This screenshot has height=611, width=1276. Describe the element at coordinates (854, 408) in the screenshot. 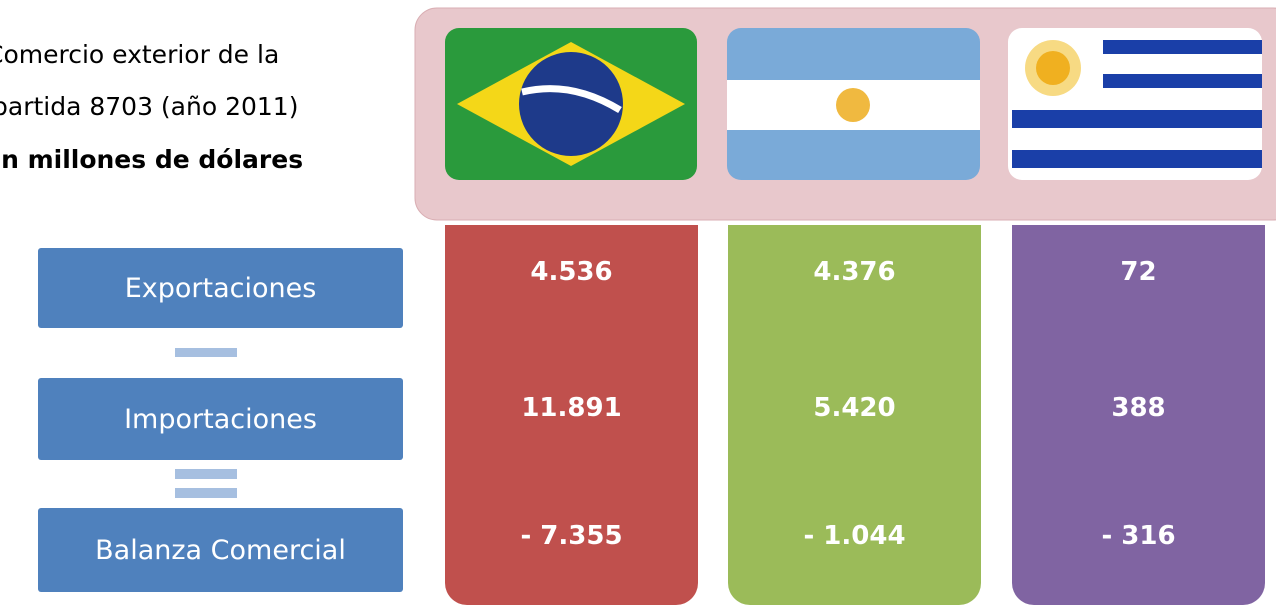

I see `value: 5.420` at that location.